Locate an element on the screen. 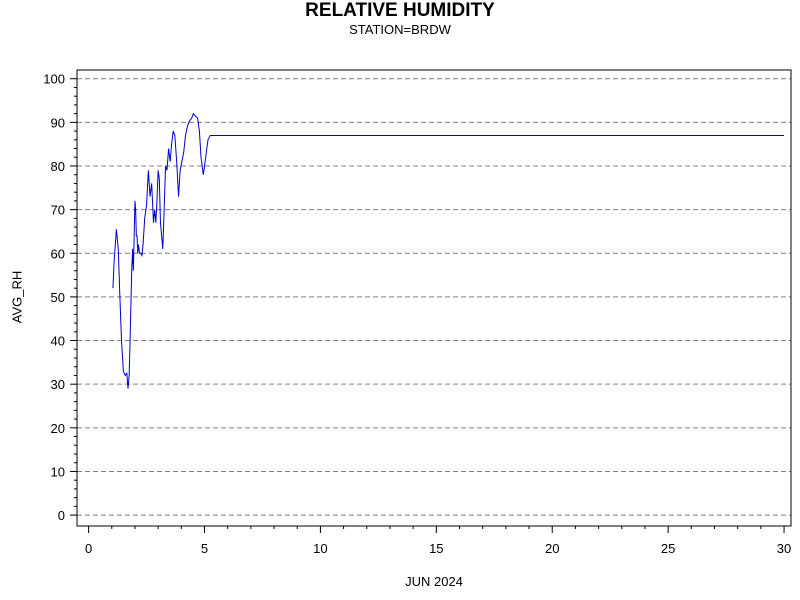 The height and width of the screenshot is (600, 800). x-tick-label: 10 is located at coordinates (320, 548).